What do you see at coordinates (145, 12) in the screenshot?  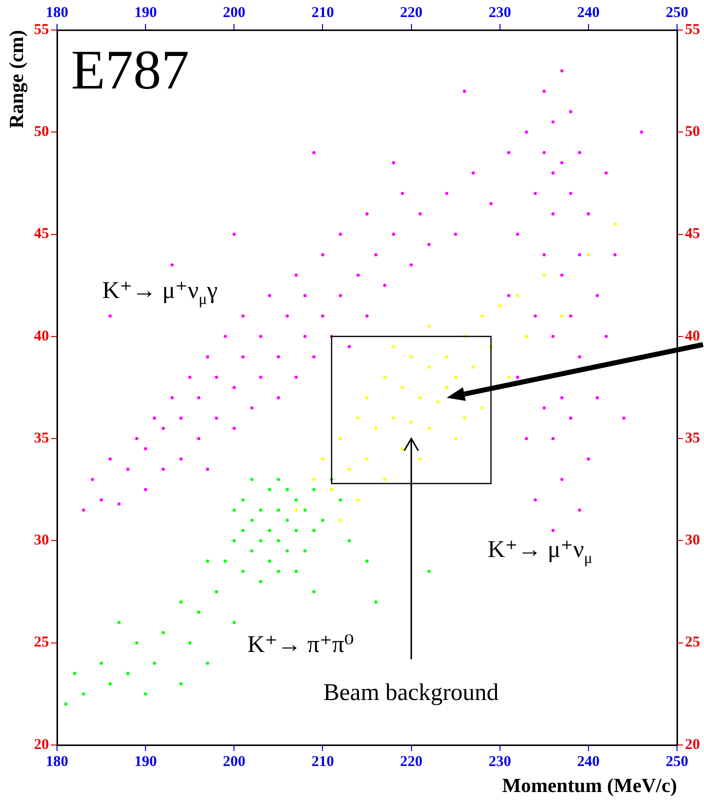 I see `x2-tick-label: 190` at bounding box center [145, 12].